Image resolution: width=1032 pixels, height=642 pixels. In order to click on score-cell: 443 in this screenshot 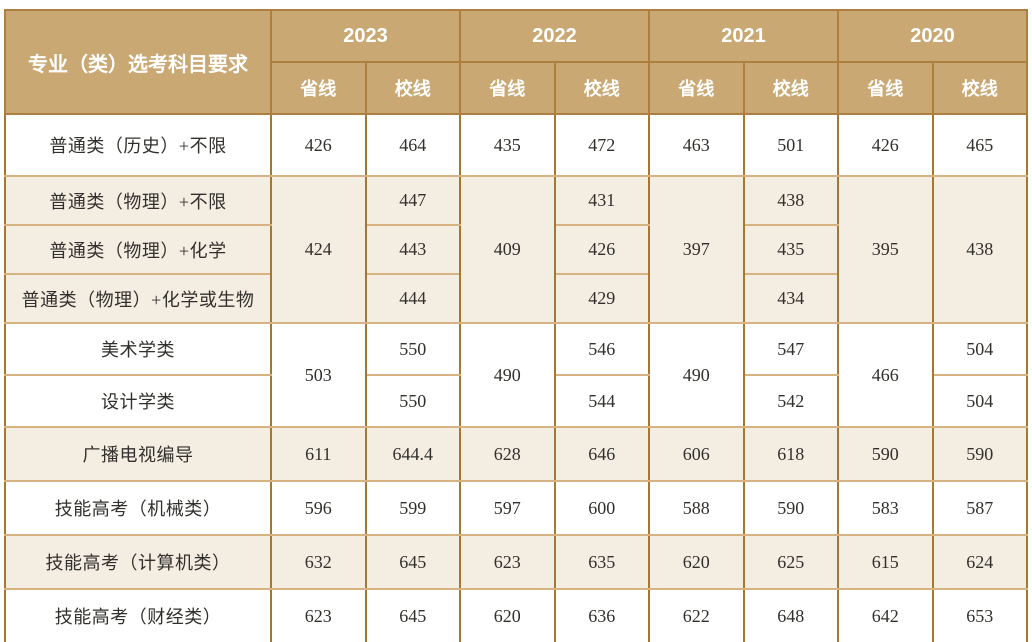, I will do `click(412, 249)`.